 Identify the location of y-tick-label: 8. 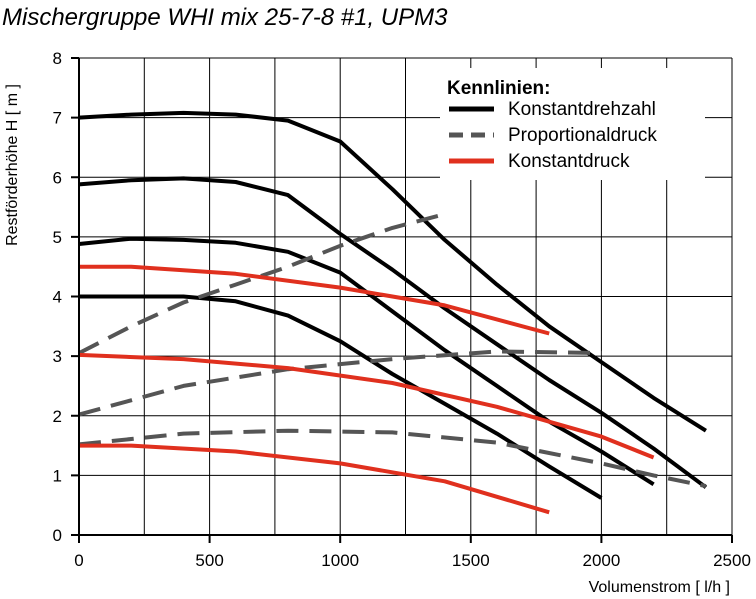
(57, 58).